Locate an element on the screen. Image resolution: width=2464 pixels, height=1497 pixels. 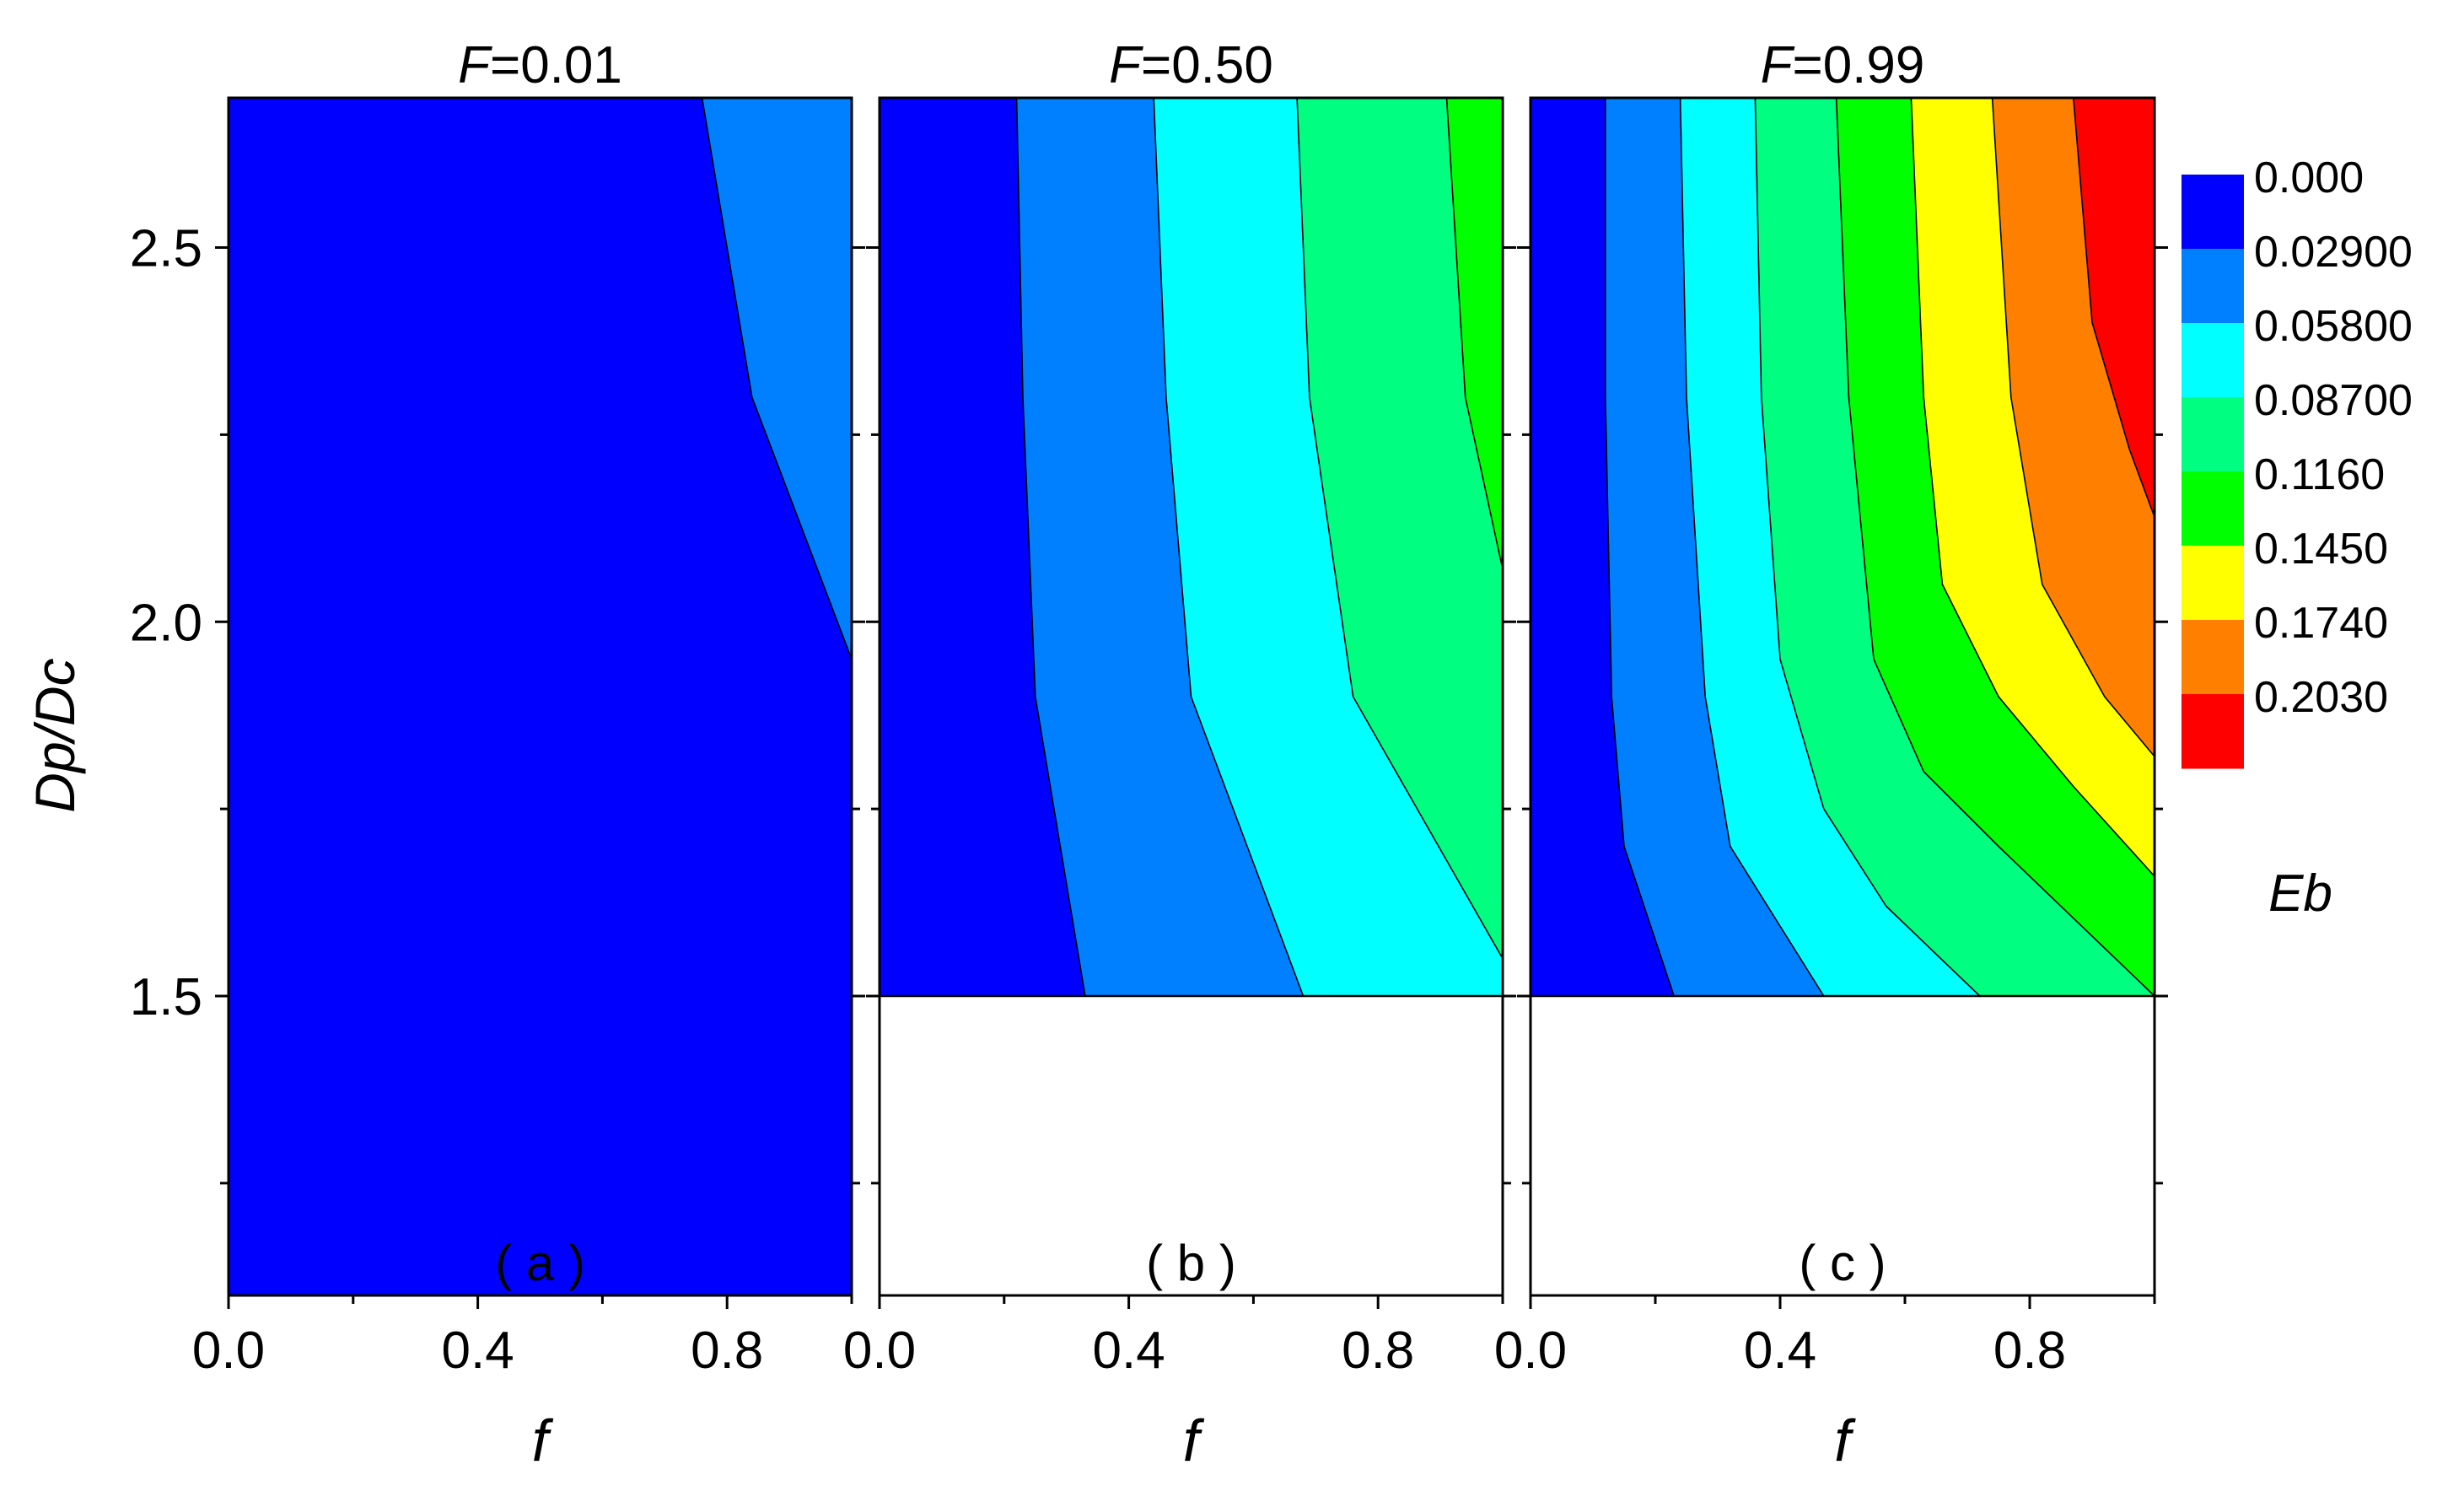
panel-1-title-var: F is located at coordinates (475, 65).